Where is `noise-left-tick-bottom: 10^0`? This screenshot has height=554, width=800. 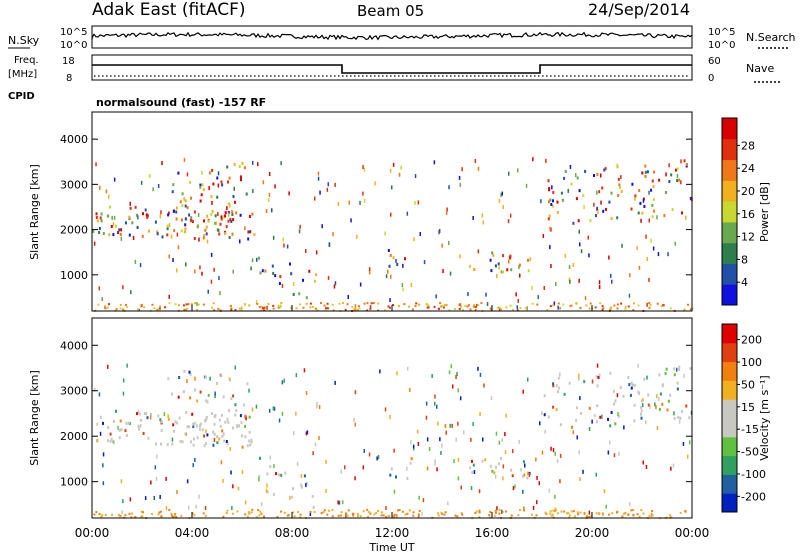 noise-left-tick-bottom: 10^0 is located at coordinates (73, 45).